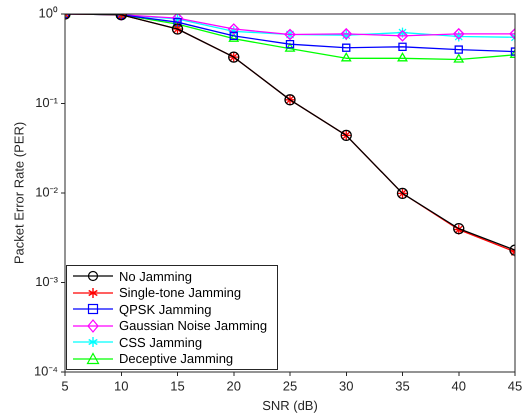  I want to click on x-tick-label: 15, so click(177, 386).